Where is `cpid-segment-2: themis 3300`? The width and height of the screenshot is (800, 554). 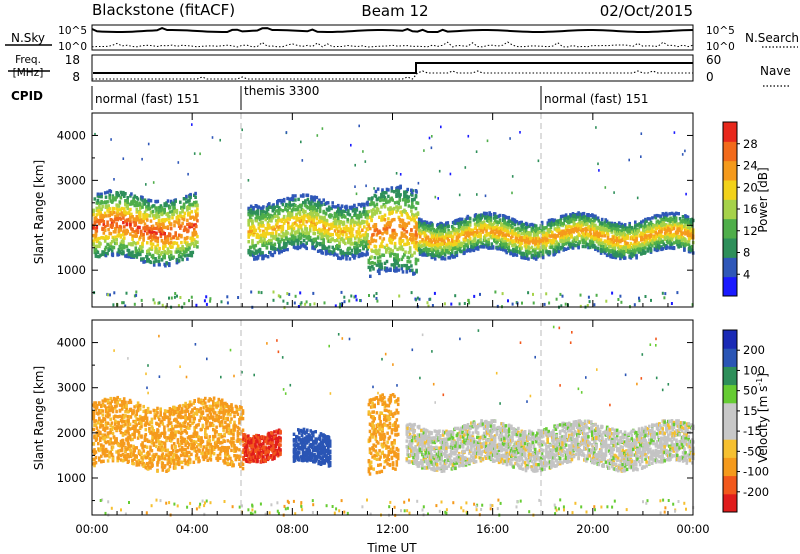 cpid-segment-2: themis 3300 is located at coordinates (281, 91).